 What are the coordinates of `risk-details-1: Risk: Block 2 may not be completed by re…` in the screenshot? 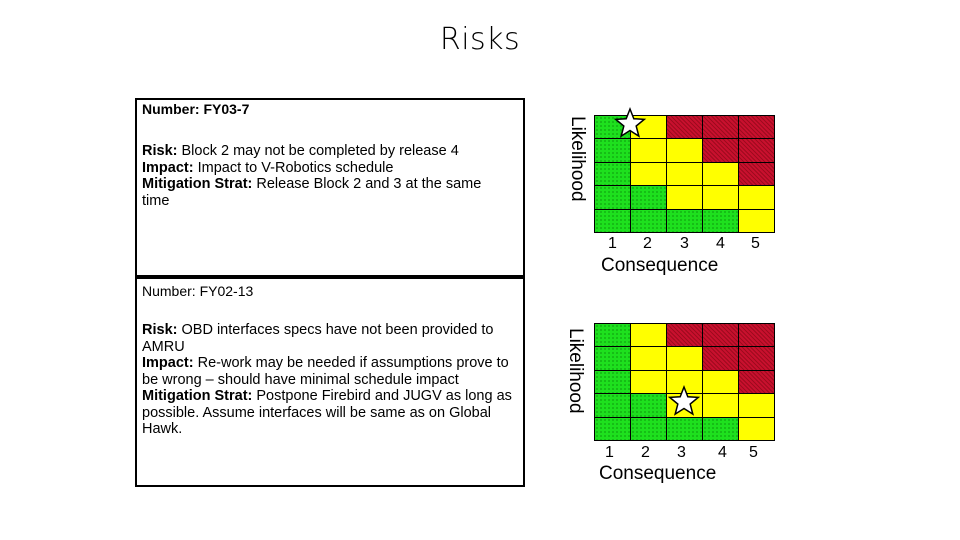 It's located at (324, 176).